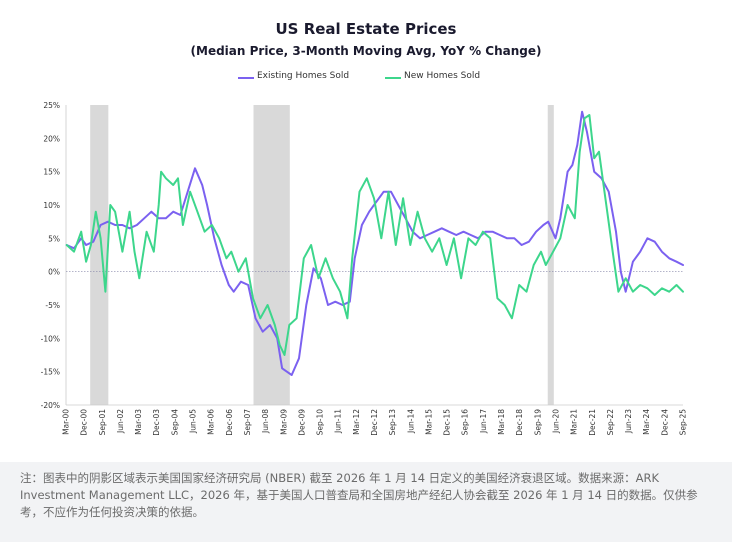  I want to click on y-tick-label: 5%, so click(54, 238).